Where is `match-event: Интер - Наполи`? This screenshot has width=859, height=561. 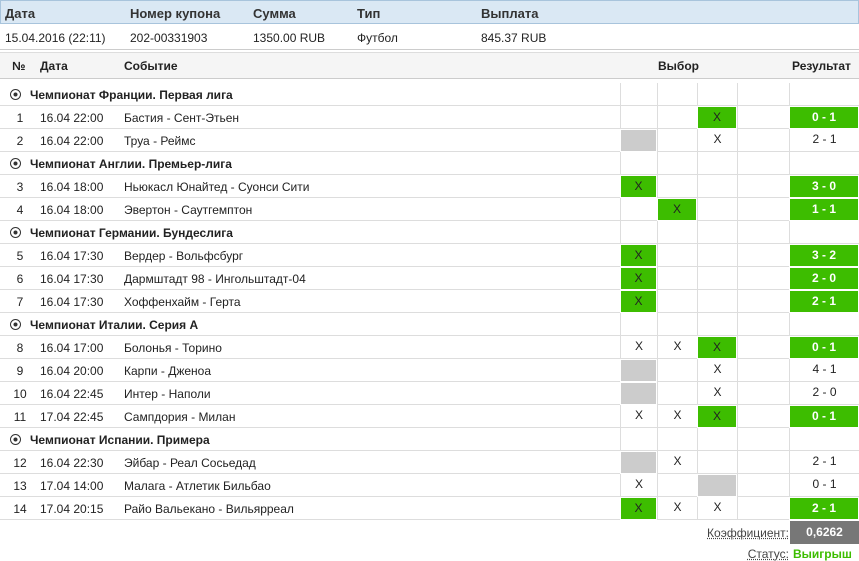
match-event: Интер - Наполи is located at coordinates (167, 394).